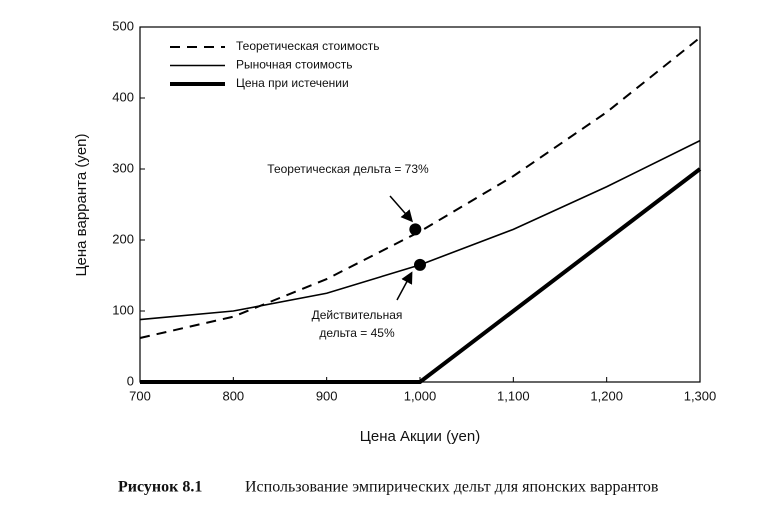  I want to click on annotation: дельта = 45%, so click(357, 333).